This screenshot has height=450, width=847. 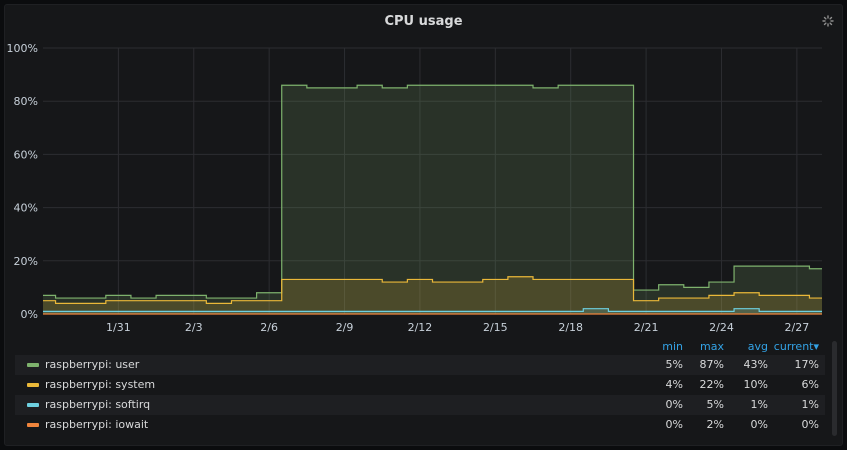 What do you see at coordinates (432, 310) in the screenshot?
I see `series-line-softirq` at bounding box center [432, 310].